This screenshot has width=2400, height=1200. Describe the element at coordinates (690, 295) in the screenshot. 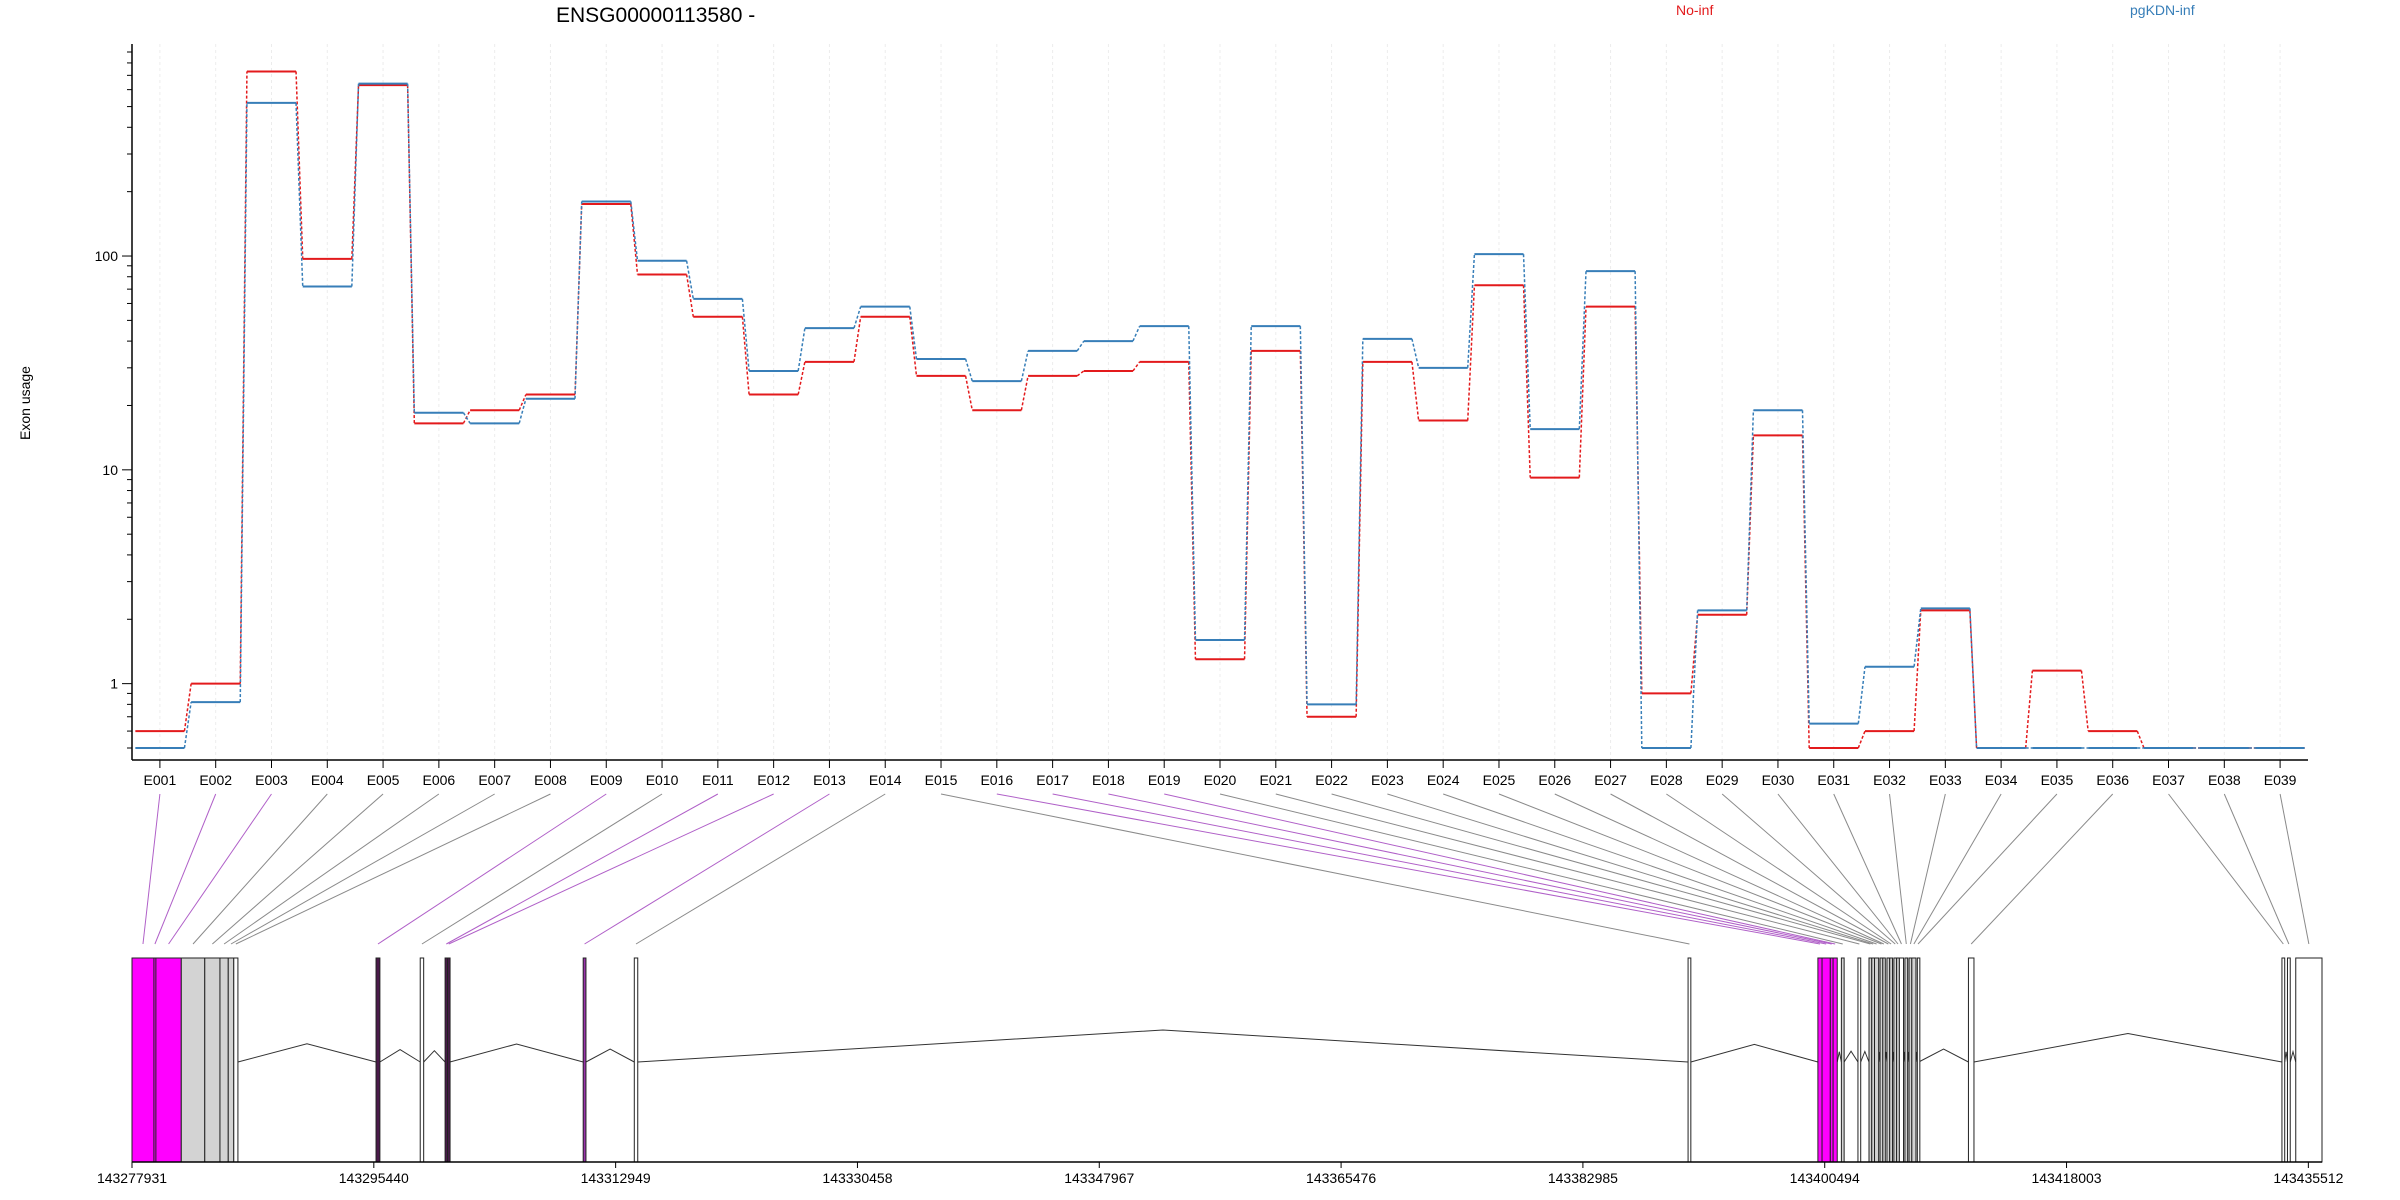

I see `connector-No-inf-E010` at that location.